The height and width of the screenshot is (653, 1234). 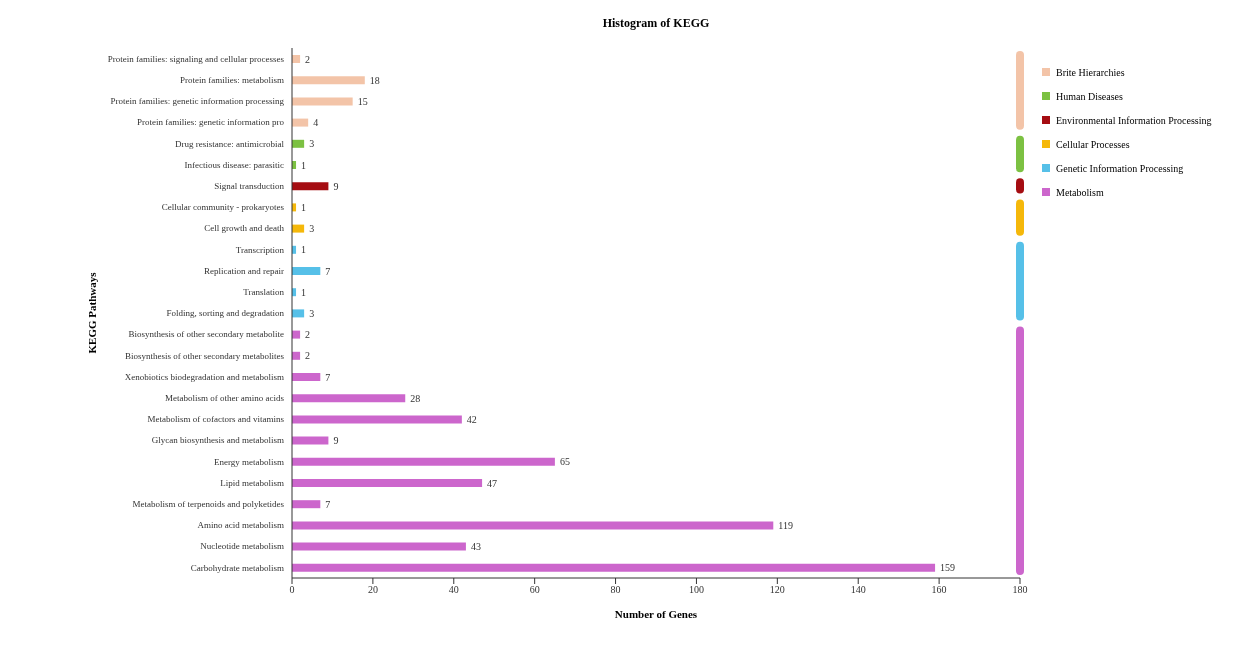 What do you see at coordinates (225, 313) in the screenshot?
I see `y-tick-label: Folding, sorting and degradation` at bounding box center [225, 313].